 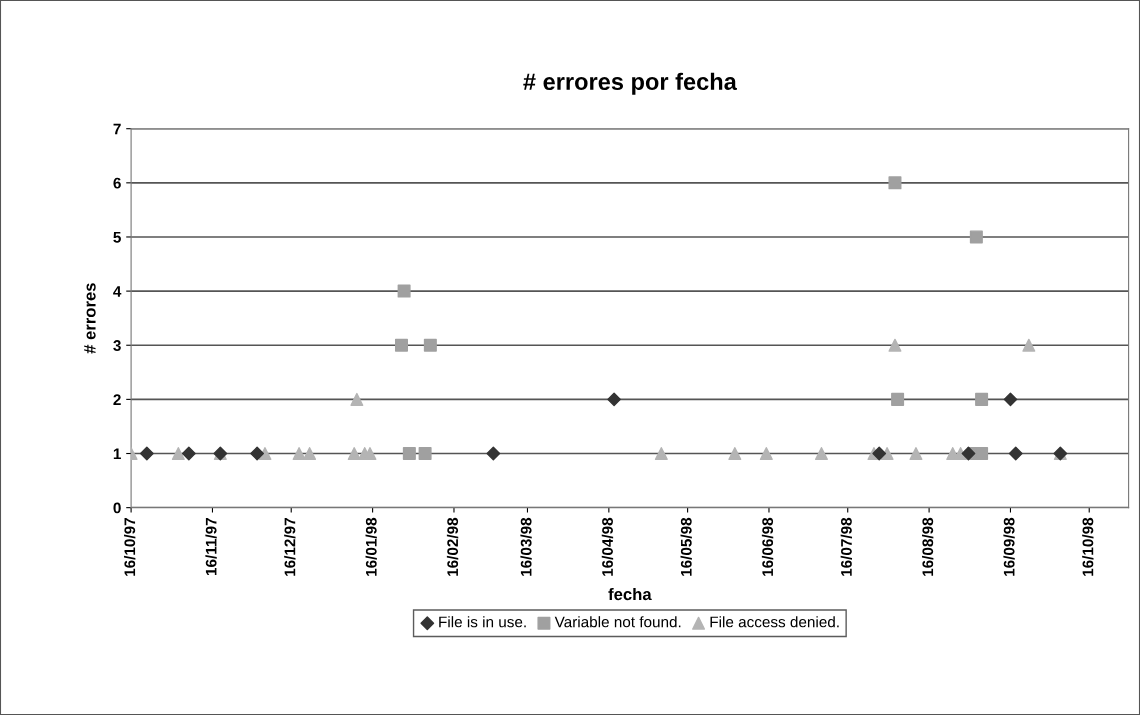 I want to click on x-tick-label: 16/05/98, so click(x=686, y=546).